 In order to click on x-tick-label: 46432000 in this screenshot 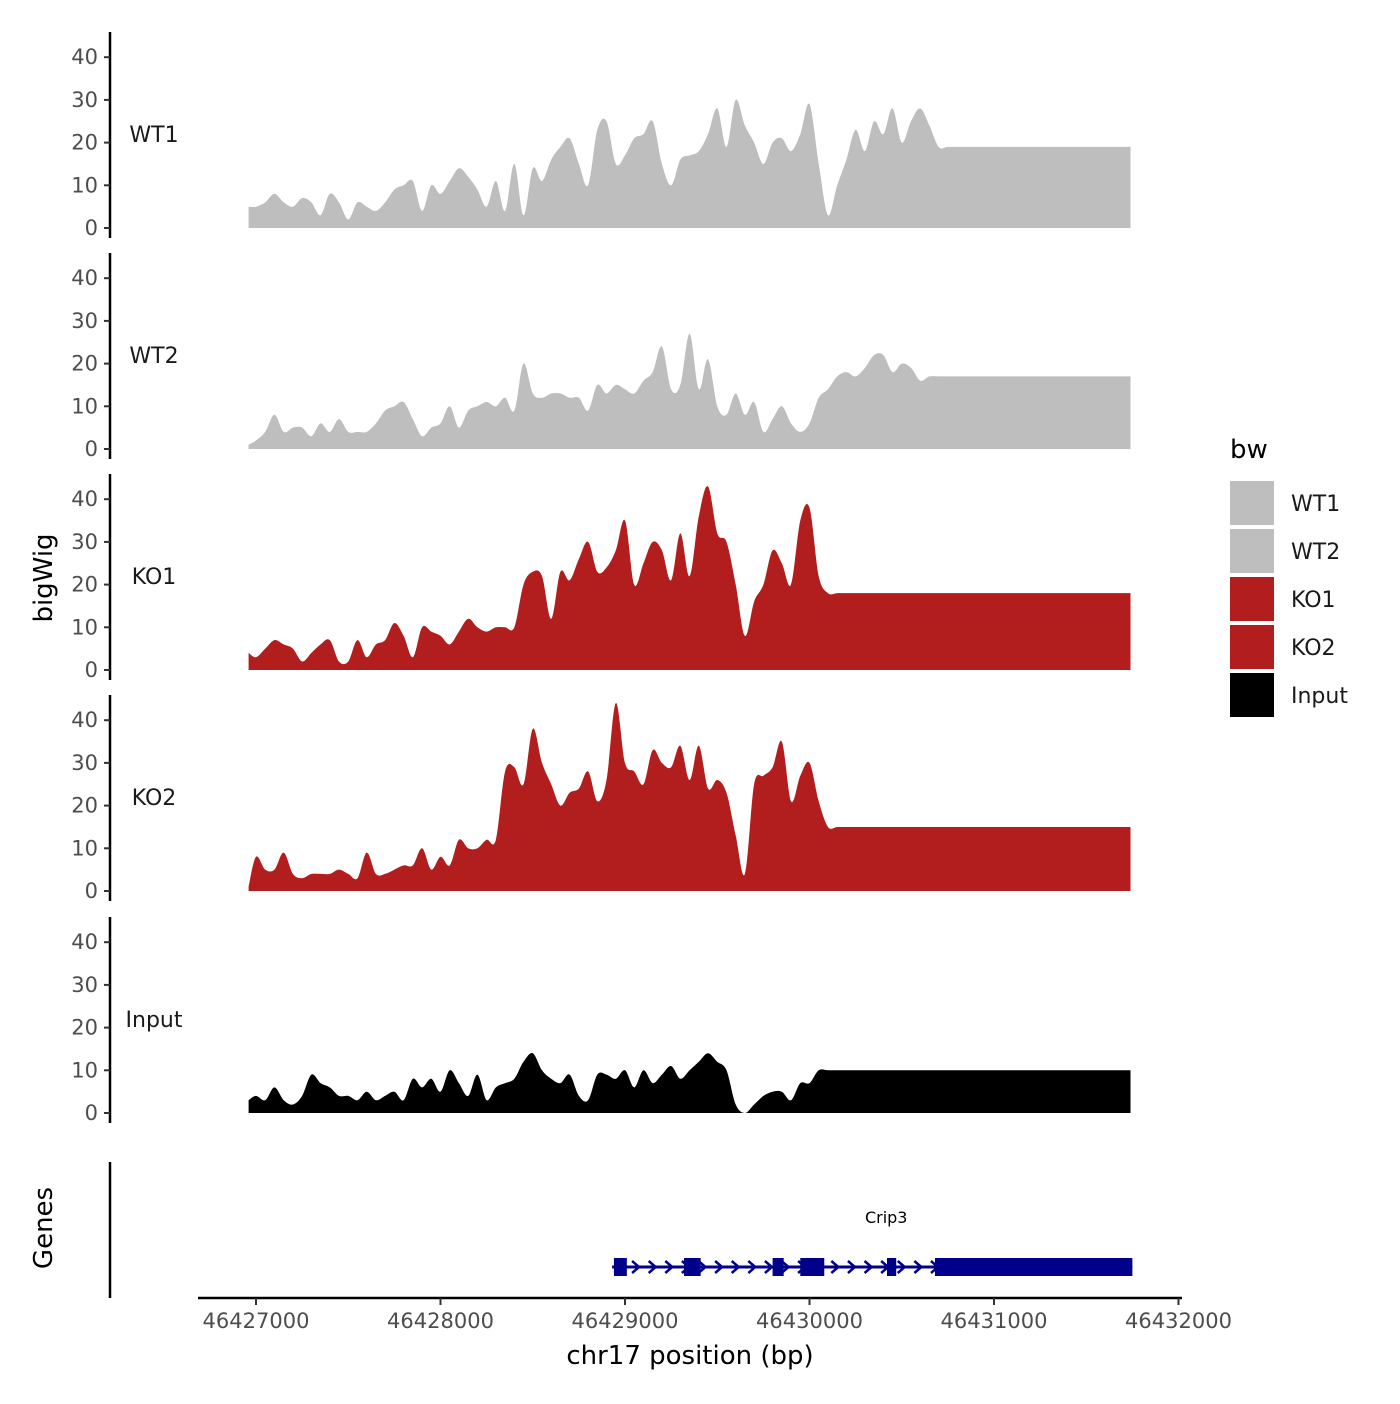, I will do `click(1178, 1321)`.